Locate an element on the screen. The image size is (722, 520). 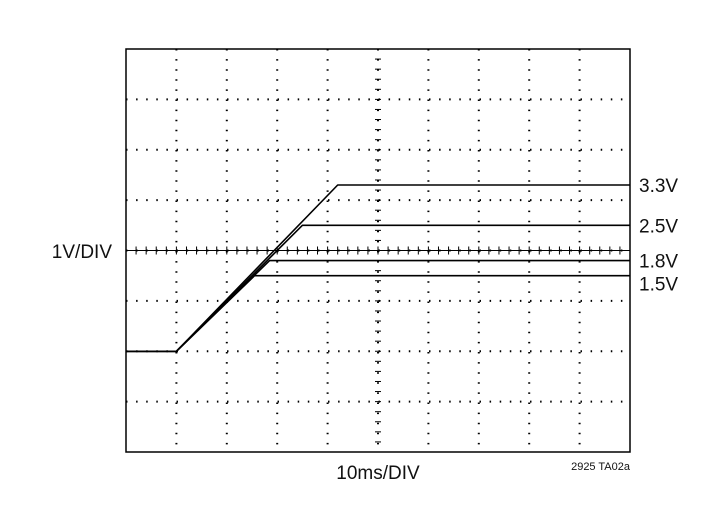
y-axis-label: 1V/DIV is located at coordinates (82, 252).